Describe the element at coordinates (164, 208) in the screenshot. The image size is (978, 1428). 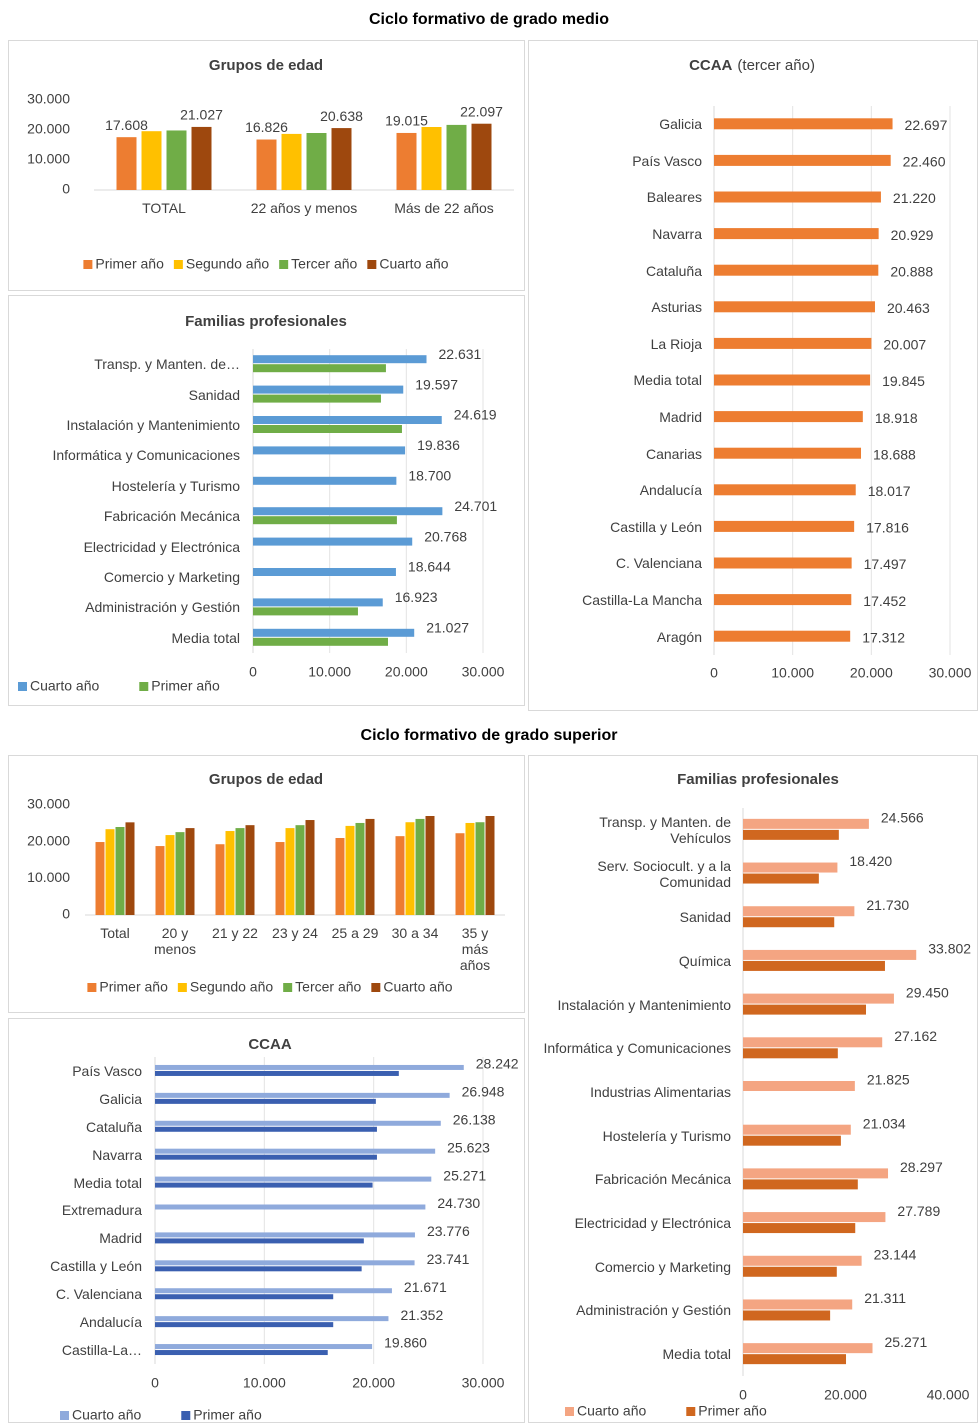
I see `x-tick-label-box: TOTAL` at that location.